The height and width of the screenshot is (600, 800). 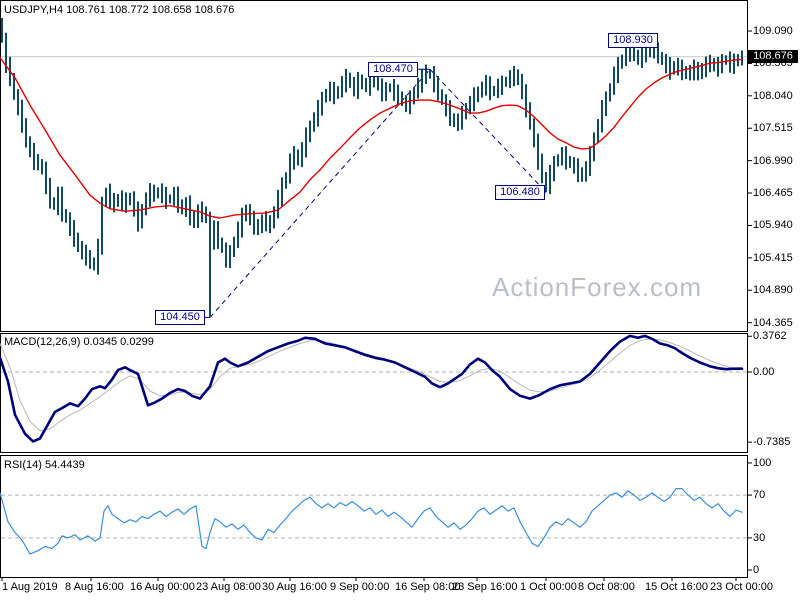 I want to click on date-tick-label: 9 Sep 00:00, so click(x=360, y=587).